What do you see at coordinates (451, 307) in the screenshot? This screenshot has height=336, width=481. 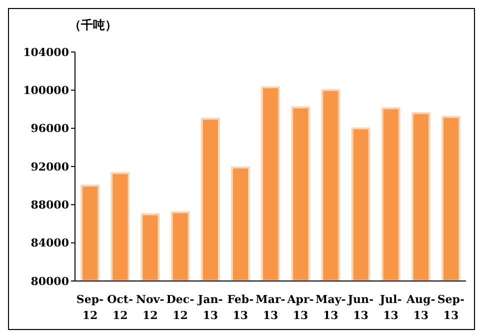 I see `x-tick-label: Sep-13` at bounding box center [451, 307].